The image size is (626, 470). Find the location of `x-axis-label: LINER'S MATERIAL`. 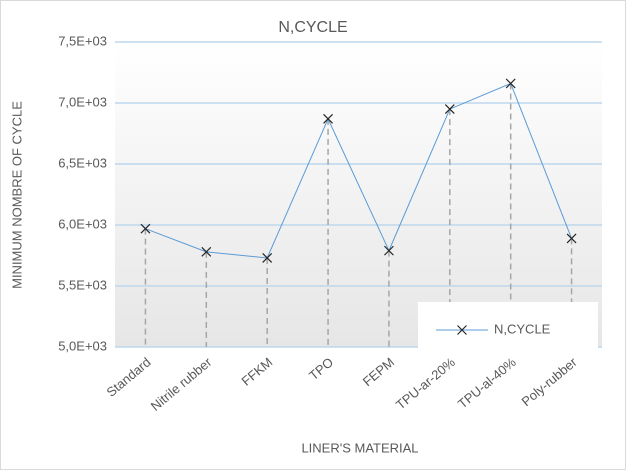

x-axis-label: LINER'S MATERIAL is located at coordinates (359, 447).